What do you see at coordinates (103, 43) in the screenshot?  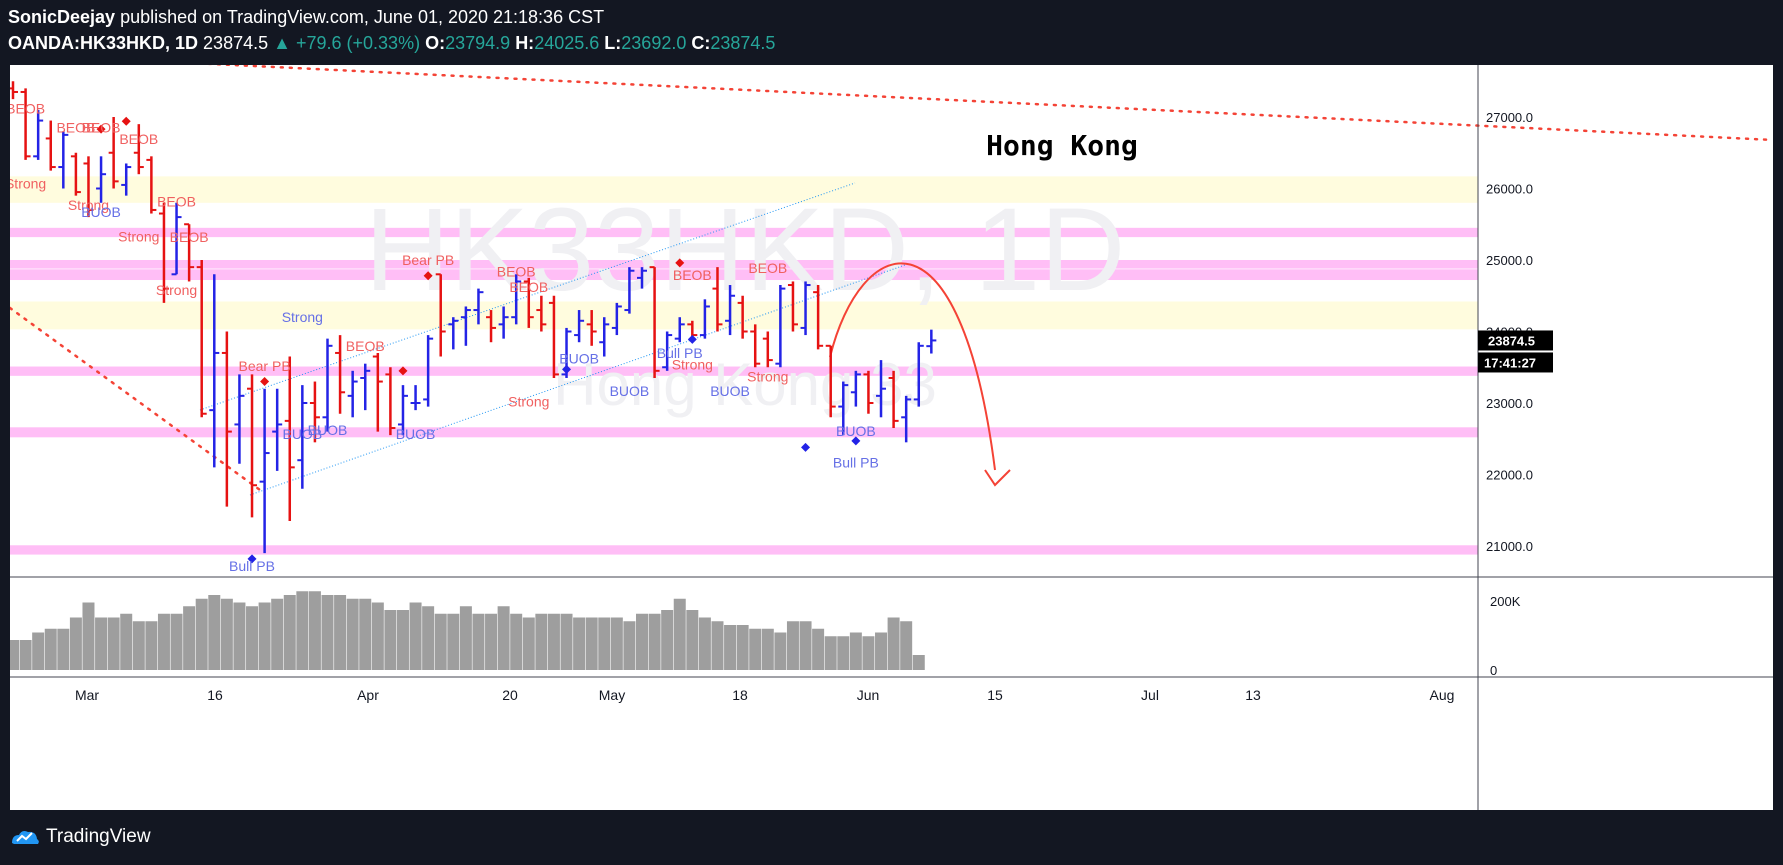 I see `symbol-label: OANDA:HK33HKD, 1D` at bounding box center [103, 43].